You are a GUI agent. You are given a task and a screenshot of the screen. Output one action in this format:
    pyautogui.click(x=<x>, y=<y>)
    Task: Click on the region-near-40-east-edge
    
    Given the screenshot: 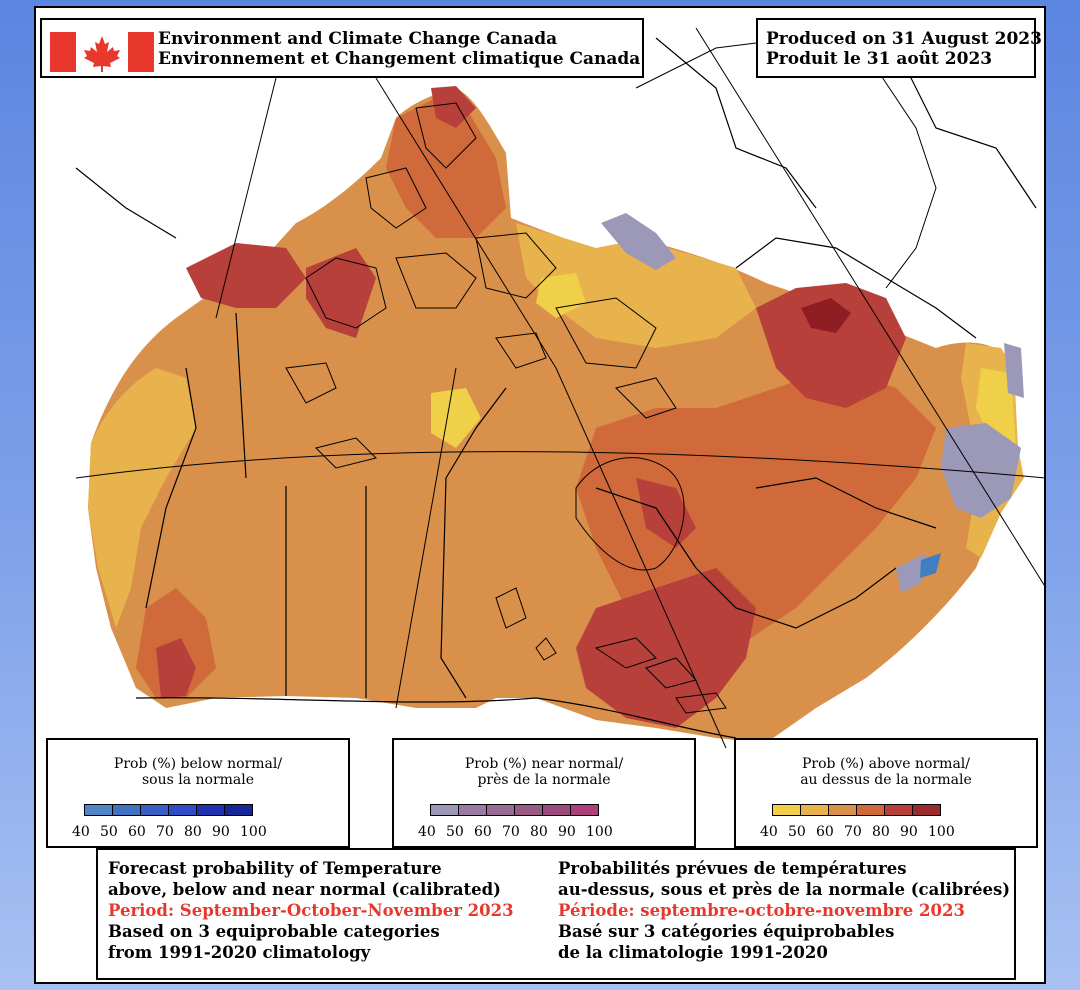 What is the action you would take?
    pyautogui.click(x=1014, y=370)
    